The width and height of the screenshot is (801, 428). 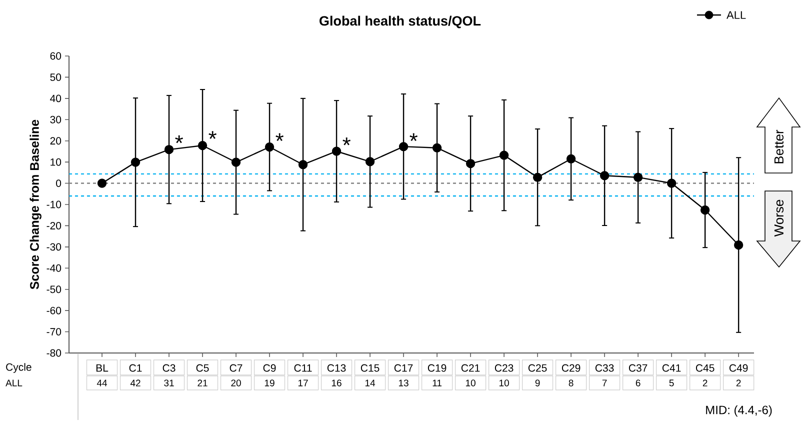 I want to click on x-tick-label: C11, so click(x=303, y=368).